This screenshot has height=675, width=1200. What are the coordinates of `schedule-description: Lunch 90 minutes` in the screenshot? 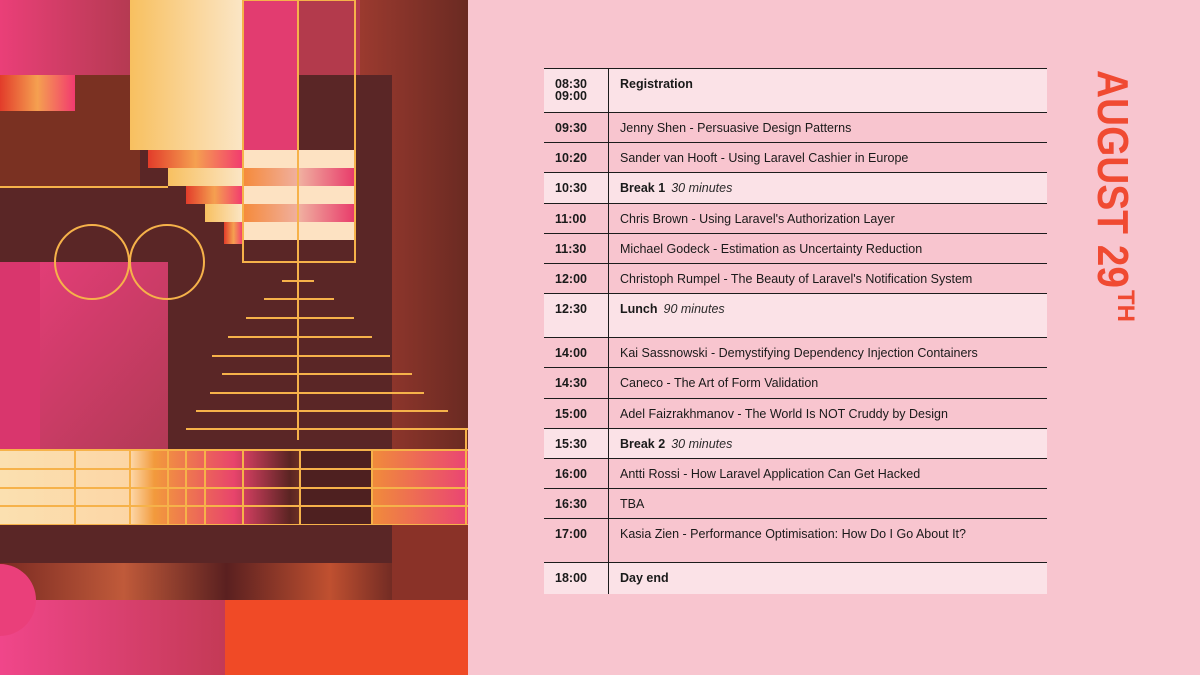 It's located at (828, 315).